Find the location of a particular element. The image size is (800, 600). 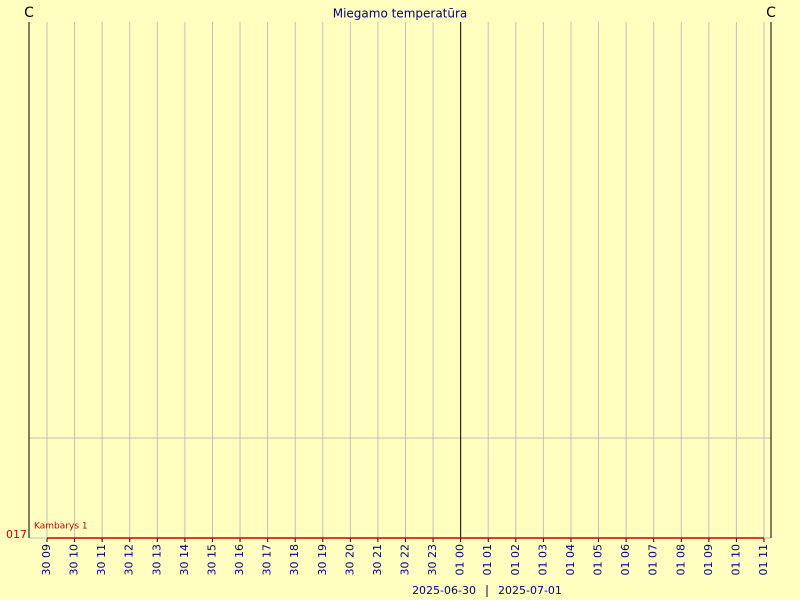

x-tick-label: 30 16 is located at coordinates (239, 560).